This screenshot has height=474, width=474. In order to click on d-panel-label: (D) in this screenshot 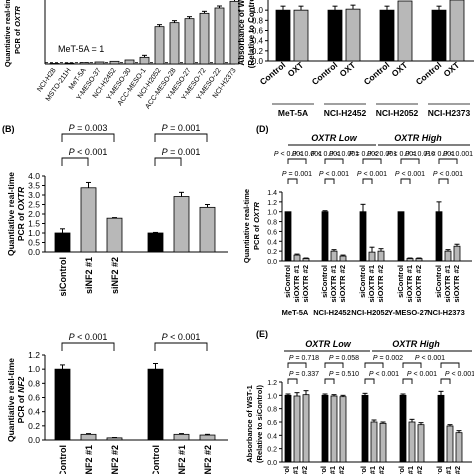, I will do `click(262, 129)`.